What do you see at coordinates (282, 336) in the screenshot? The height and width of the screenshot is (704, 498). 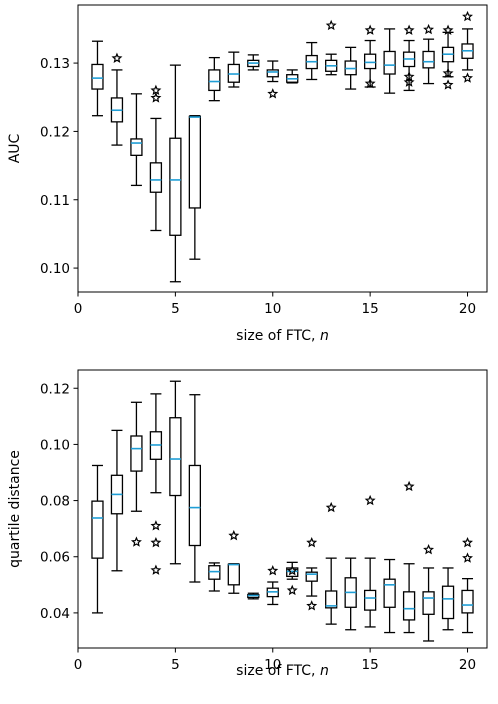 I see `x-axis-label: size of FTC, n` at bounding box center [282, 336].